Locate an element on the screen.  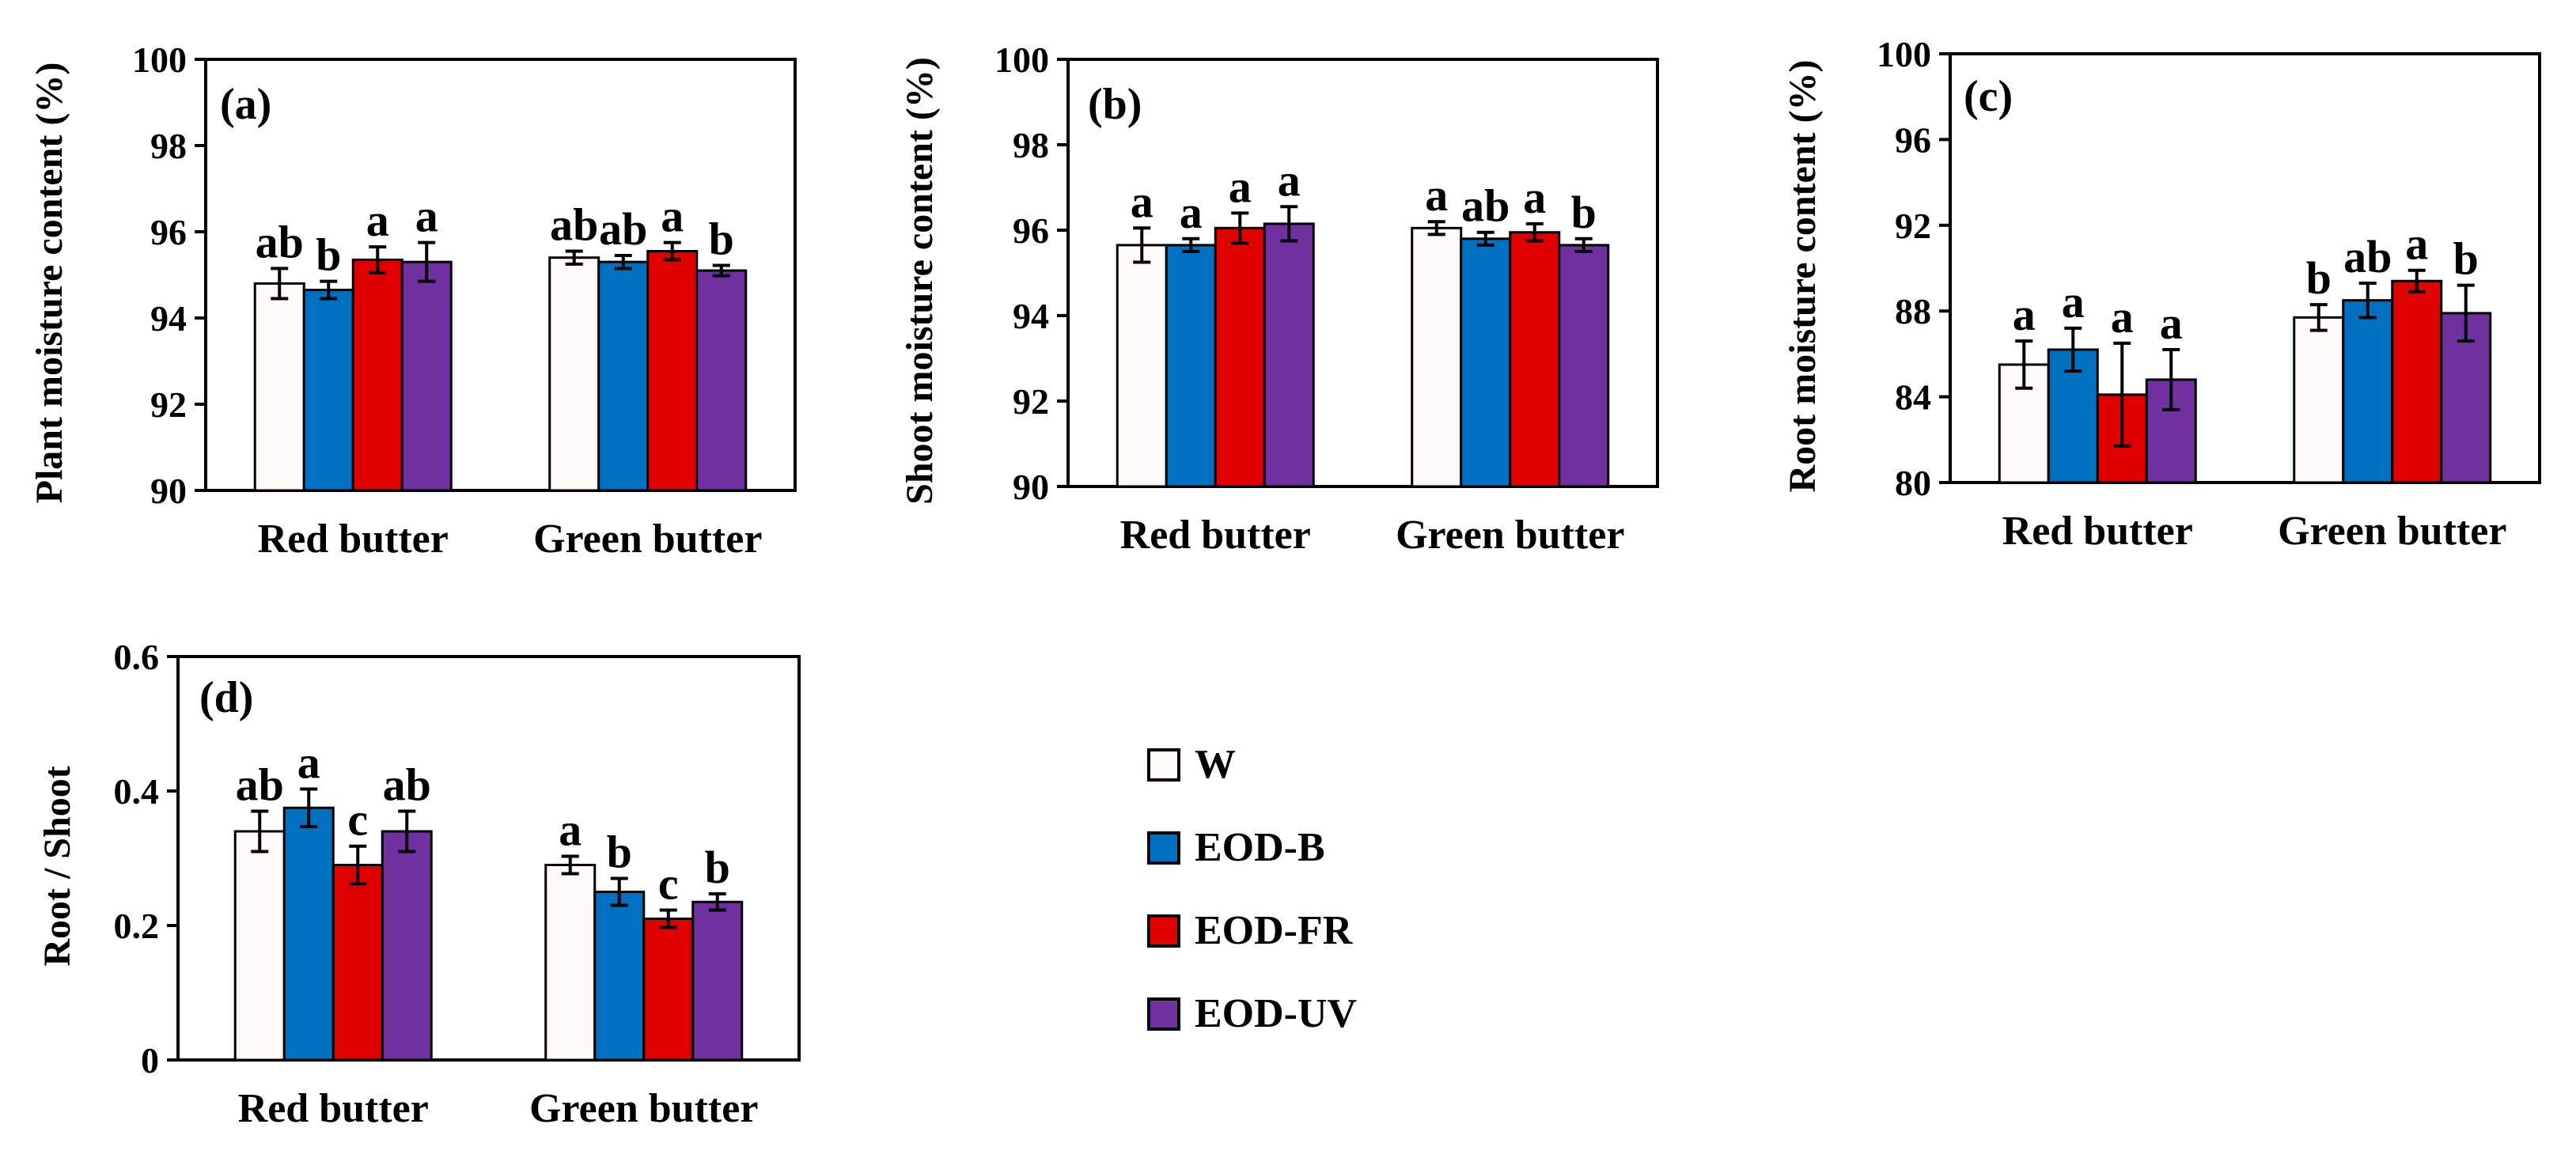
significance-letter: c is located at coordinates (357, 820).